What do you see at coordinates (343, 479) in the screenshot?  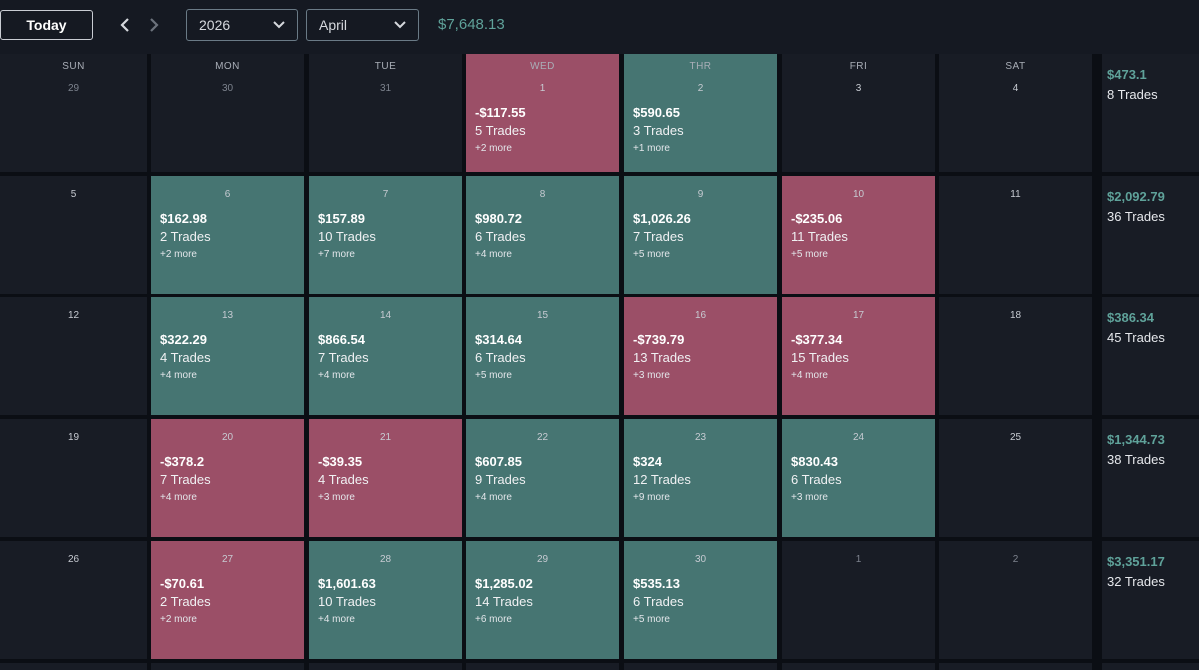 I see `day-trade-count: 4 Trades` at bounding box center [343, 479].